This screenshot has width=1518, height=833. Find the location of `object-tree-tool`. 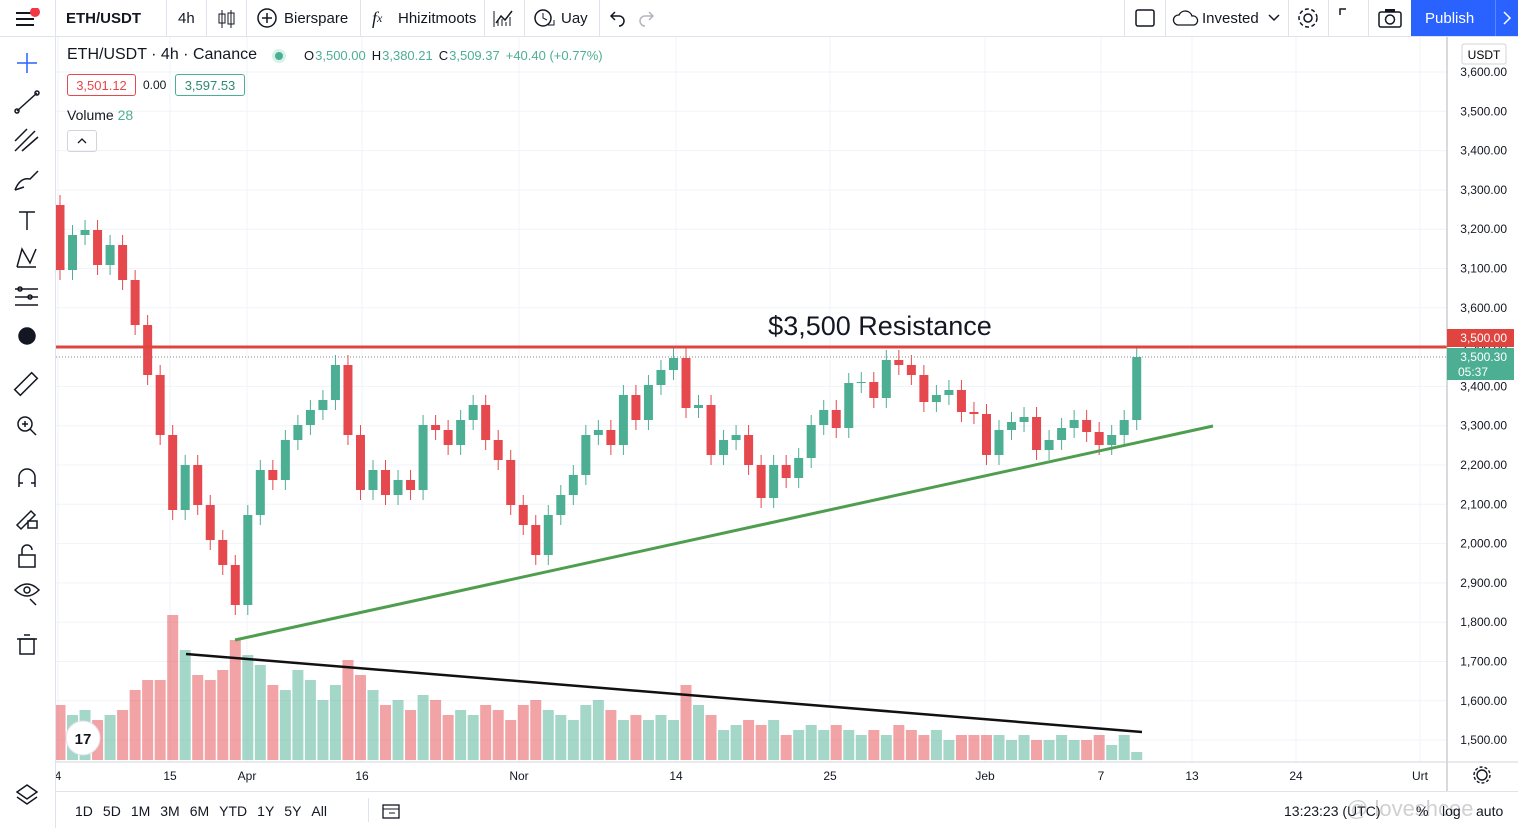

object-tree-tool is located at coordinates (27, 794).